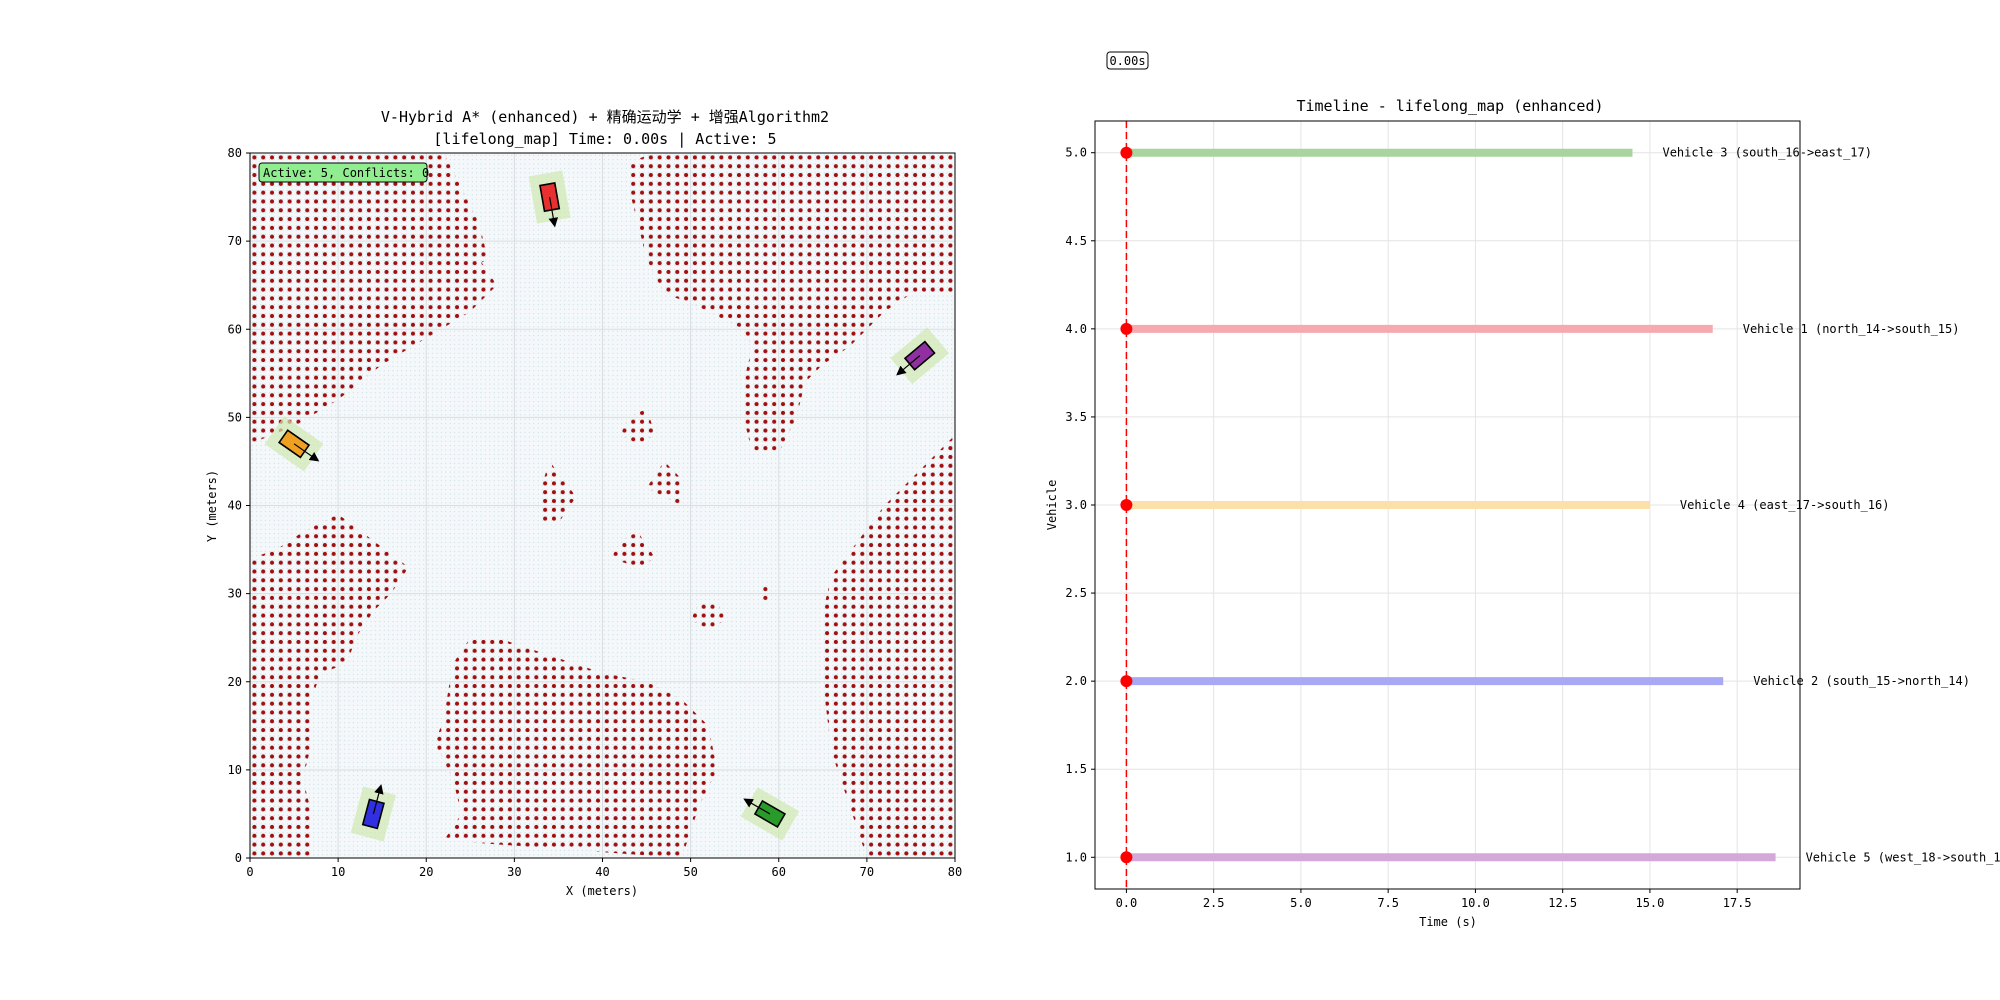 This screenshot has width=2000, height=1000. What do you see at coordinates (1076, 153) in the screenshot?
I see `timeline-ytick-label: 5.0` at bounding box center [1076, 153].